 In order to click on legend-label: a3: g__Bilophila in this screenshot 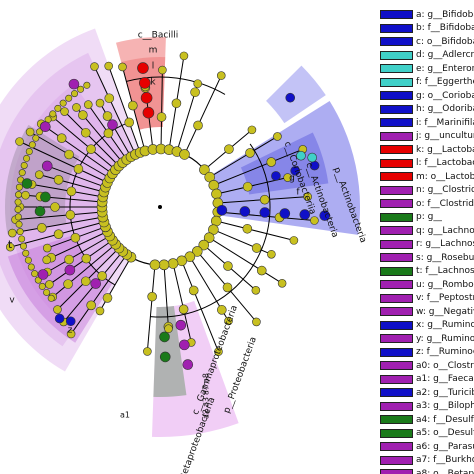, I will do `click(445, 406)`.